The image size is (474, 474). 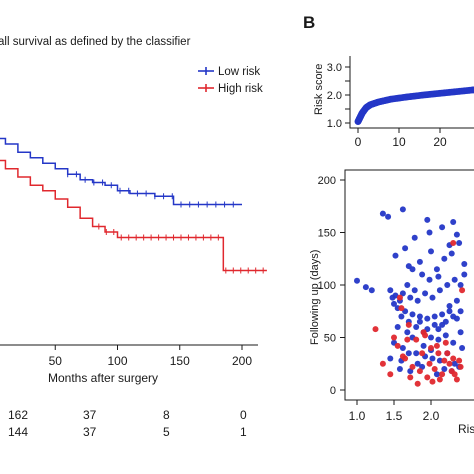 What do you see at coordinates (165, 222) in the screenshot?
I see `km-censor-marks` at bounding box center [165, 222].